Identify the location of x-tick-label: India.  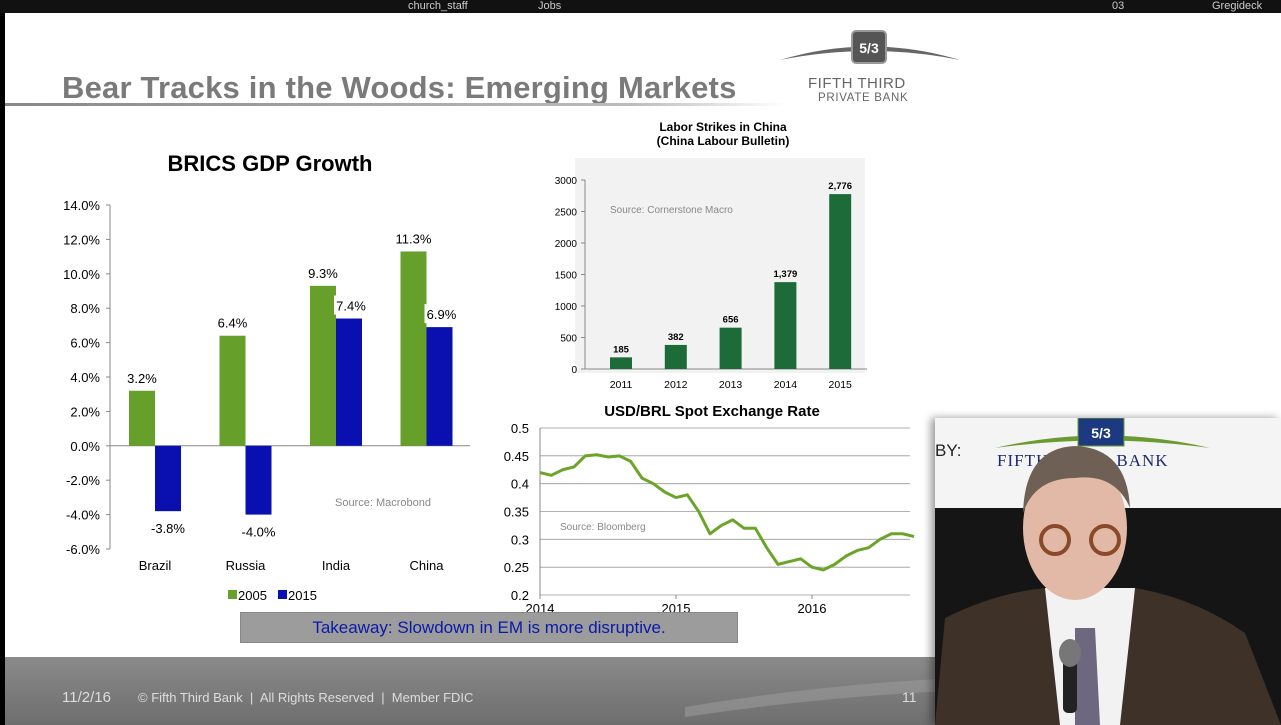
(336, 565).